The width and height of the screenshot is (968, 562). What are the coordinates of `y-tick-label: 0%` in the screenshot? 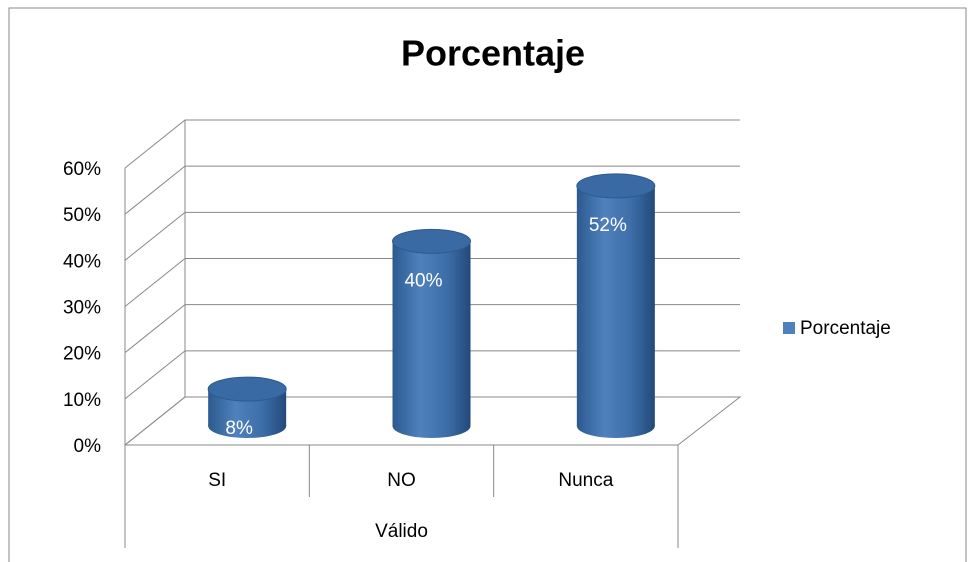 It's located at (88, 446).